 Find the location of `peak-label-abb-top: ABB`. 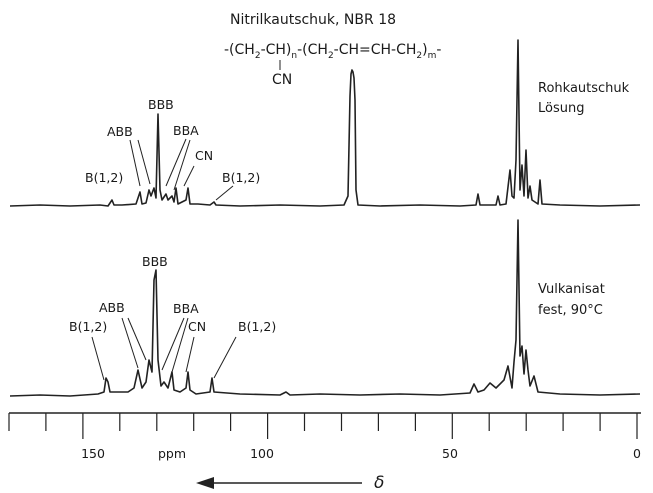

peak-label-abb-top: ABB is located at coordinates (120, 131).